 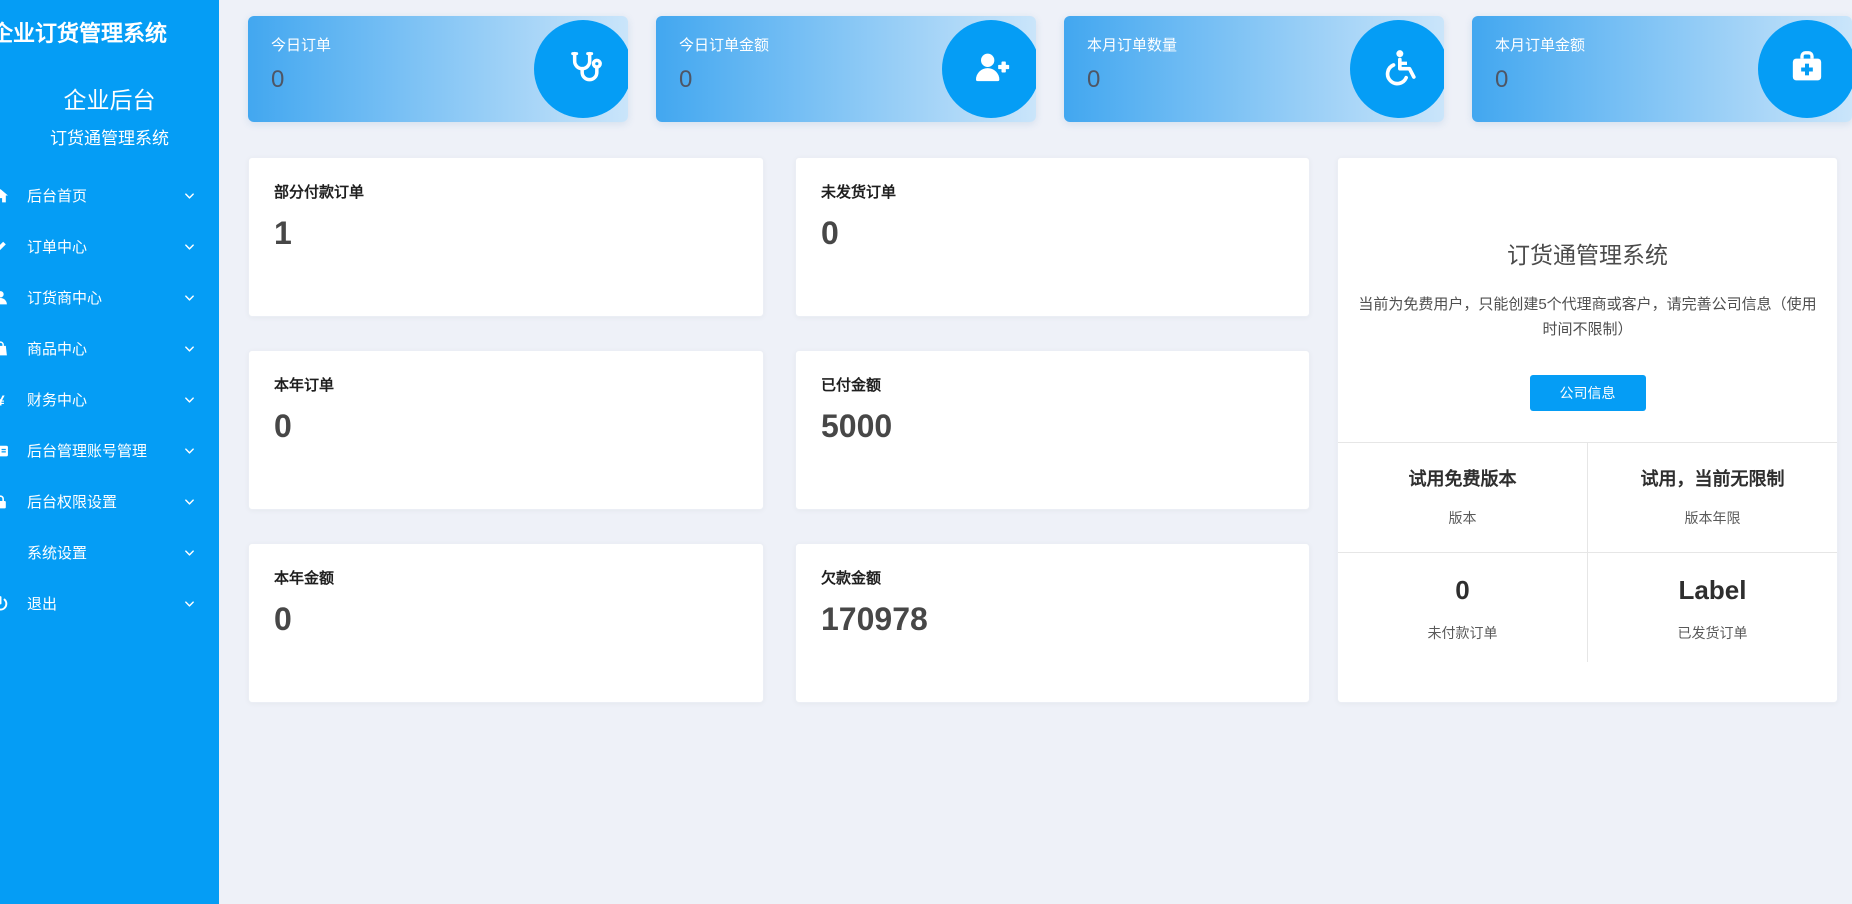 I want to click on home-icon, so click(x=4, y=195).